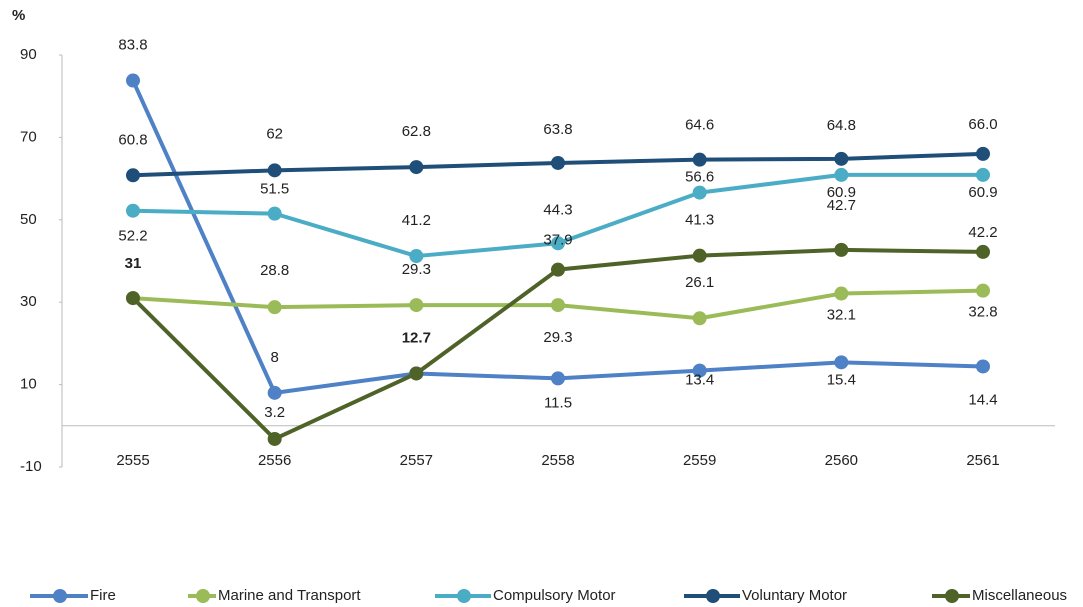 This screenshot has width=1083, height=607. What do you see at coordinates (982, 460) in the screenshot?
I see `x-tick-label: 2561` at bounding box center [982, 460].